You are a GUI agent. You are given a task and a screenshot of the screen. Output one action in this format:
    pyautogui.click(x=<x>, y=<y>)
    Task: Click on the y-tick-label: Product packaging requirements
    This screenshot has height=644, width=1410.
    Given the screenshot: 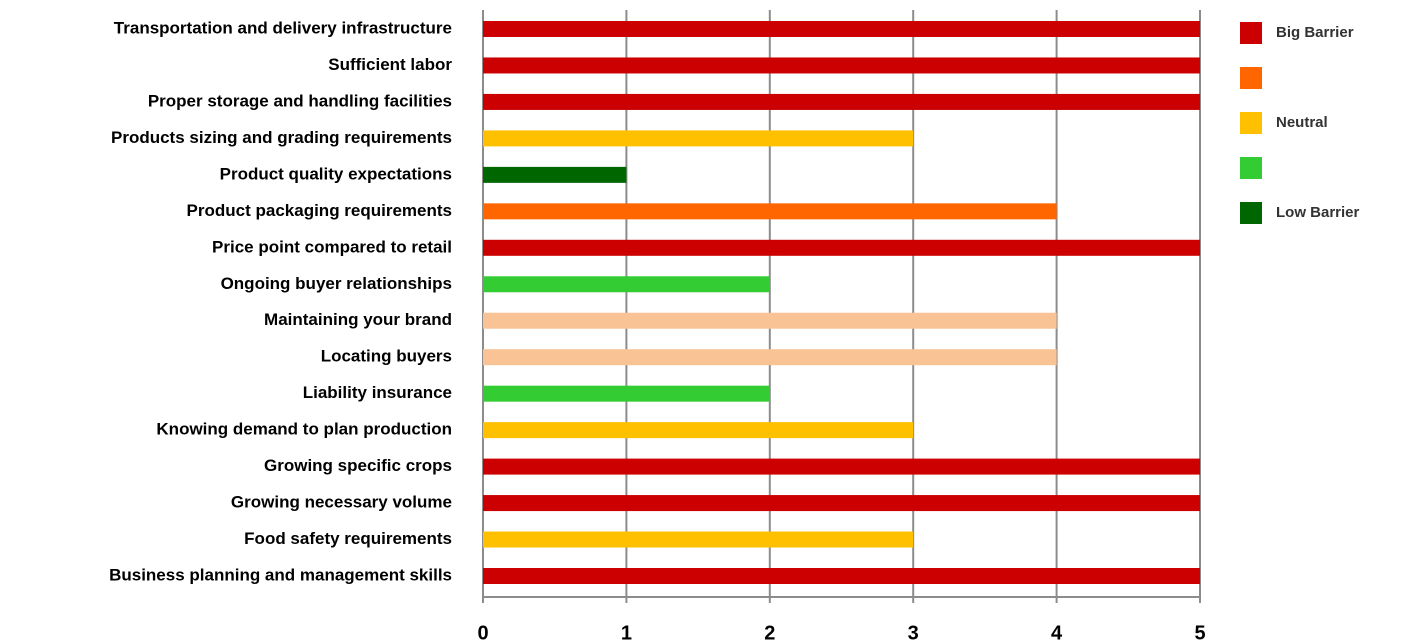 What is the action you would take?
    pyautogui.click(x=319, y=210)
    